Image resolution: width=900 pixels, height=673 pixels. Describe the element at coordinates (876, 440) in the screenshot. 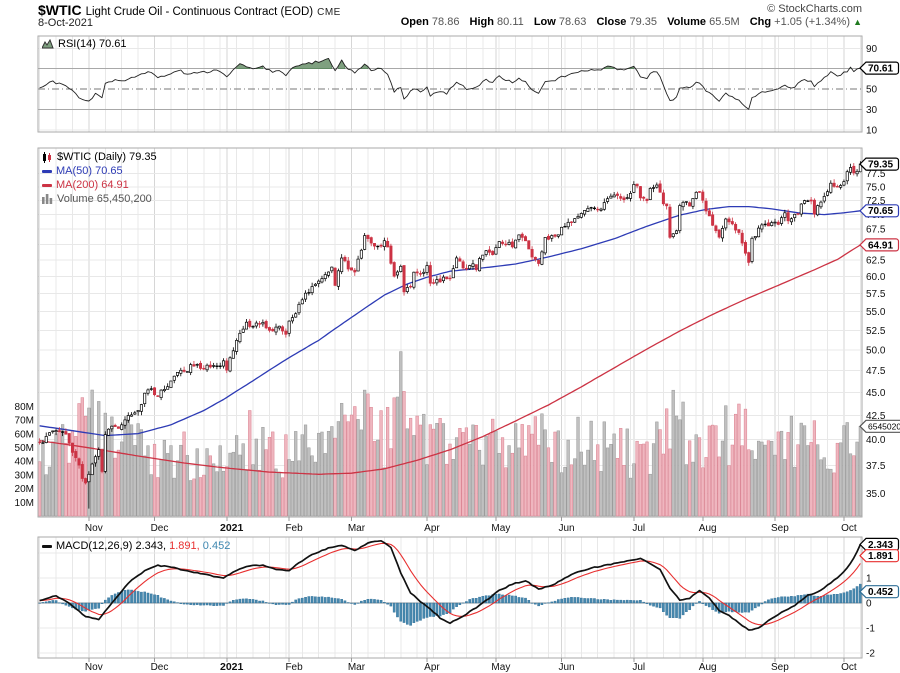

I see `axis-tick-label: 40.0` at that location.